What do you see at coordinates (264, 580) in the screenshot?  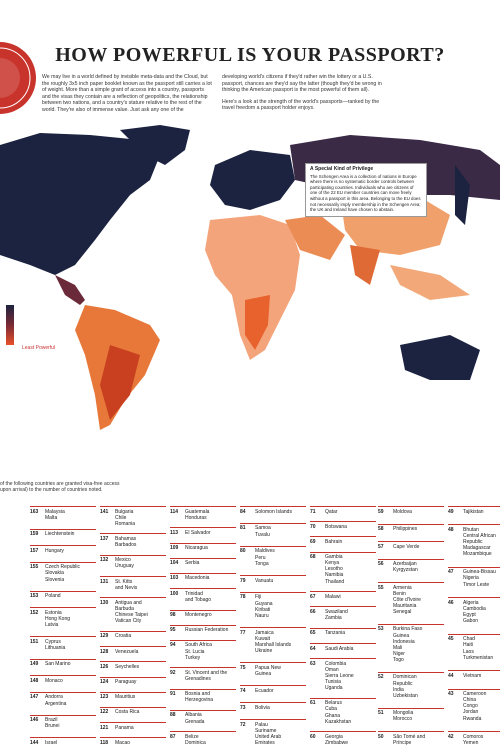 I see `country: Vanuatu` at bounding box center [264, 580].